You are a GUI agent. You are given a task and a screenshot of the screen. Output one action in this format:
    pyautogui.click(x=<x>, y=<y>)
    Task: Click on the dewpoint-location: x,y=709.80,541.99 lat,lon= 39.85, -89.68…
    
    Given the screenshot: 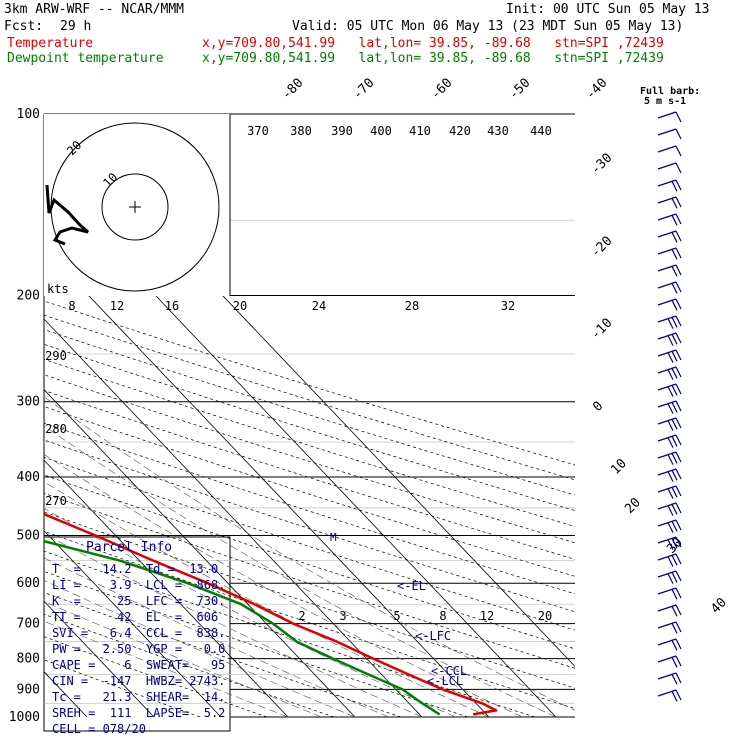 What is the action you would take?
    pyautogui.click(x=433, y=58)
    